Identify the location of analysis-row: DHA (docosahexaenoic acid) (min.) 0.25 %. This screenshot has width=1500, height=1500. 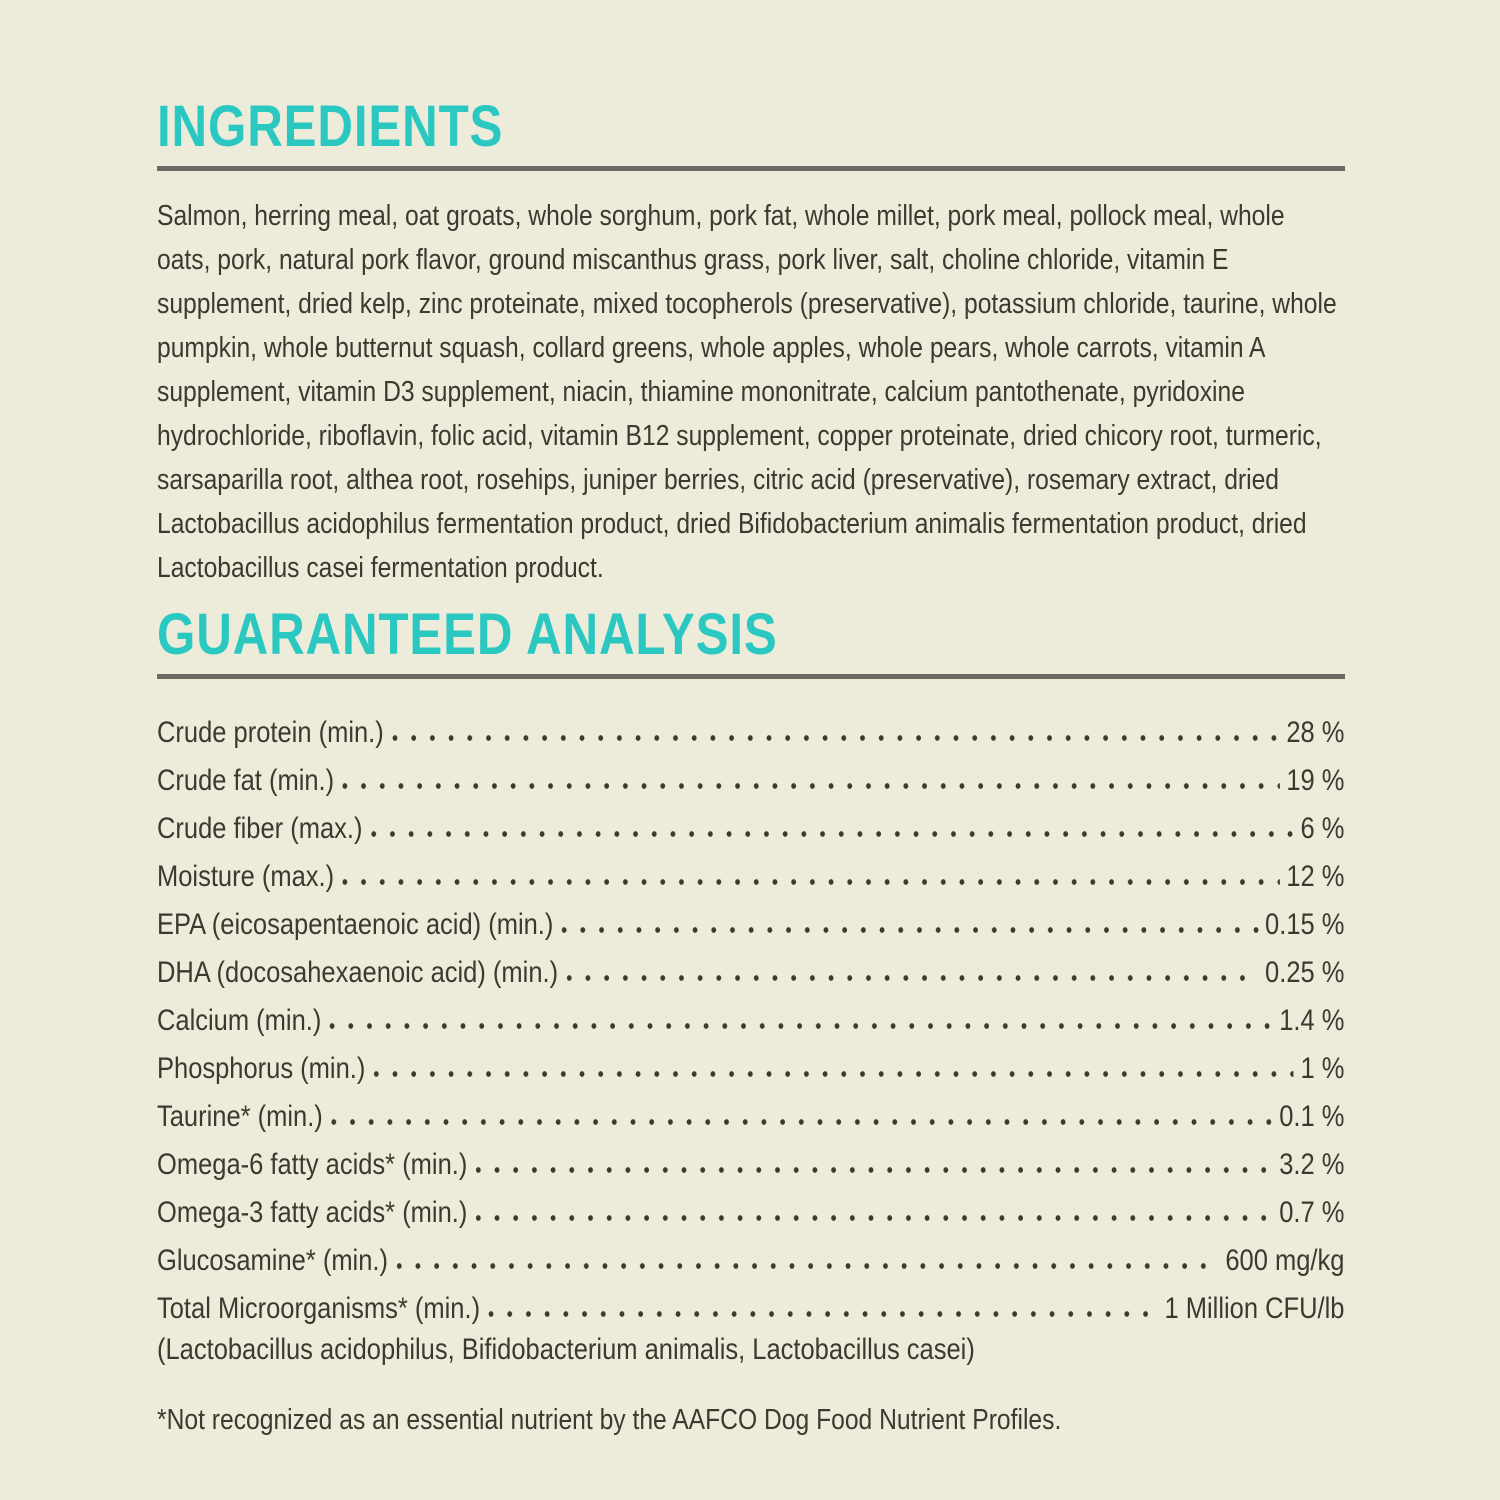
(750, 966).